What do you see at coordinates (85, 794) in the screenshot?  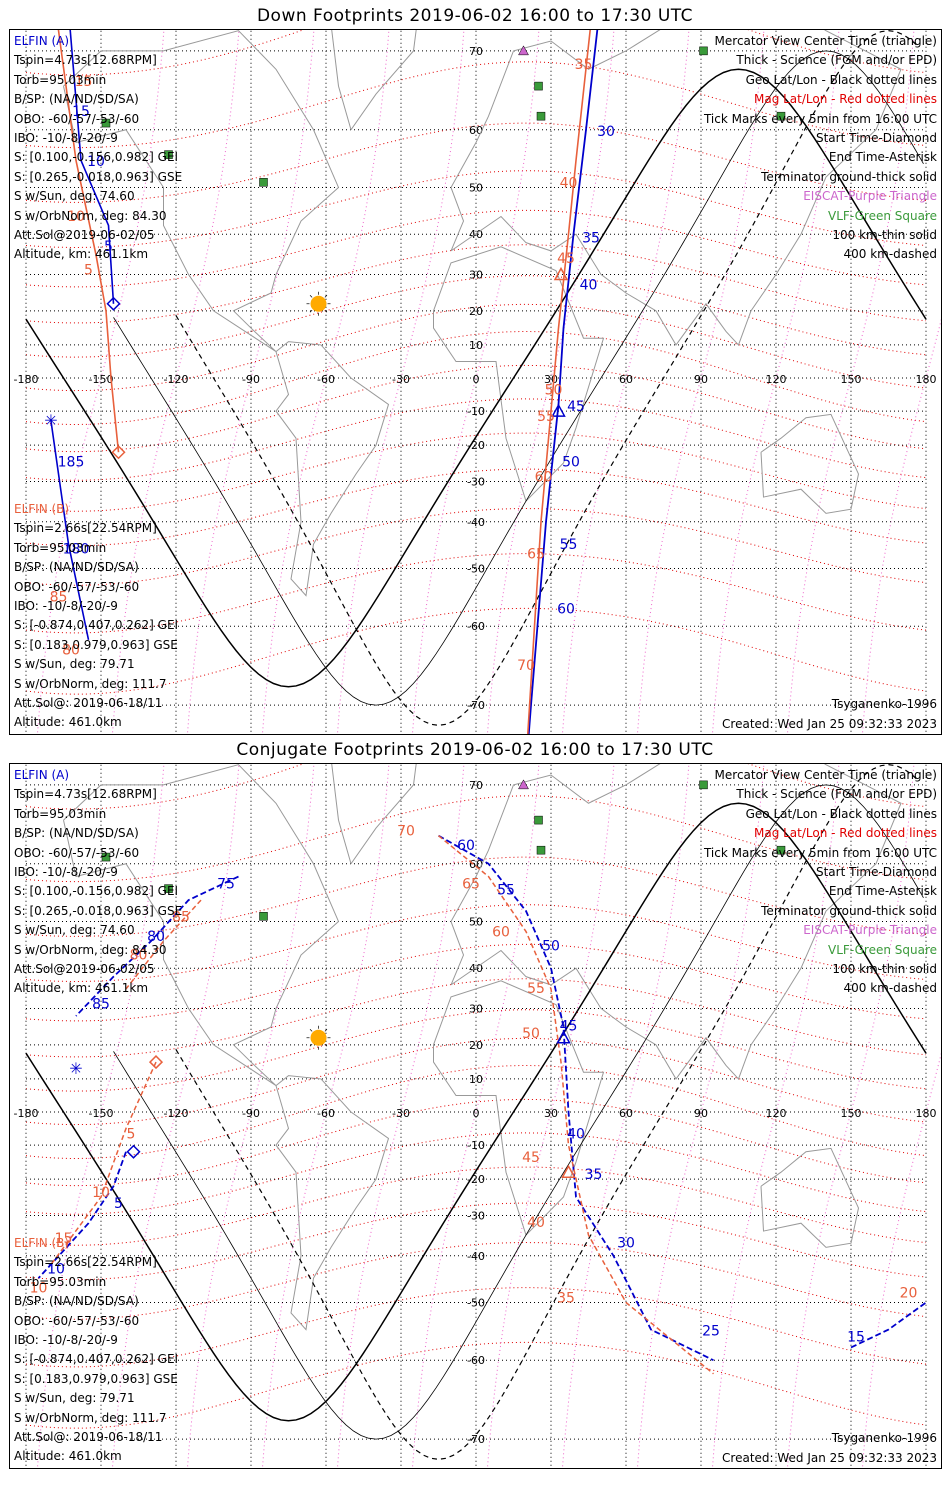 I see `info-a-line: Tspin=4.73s[12.68RPM]` at bounding box center [85, 794].